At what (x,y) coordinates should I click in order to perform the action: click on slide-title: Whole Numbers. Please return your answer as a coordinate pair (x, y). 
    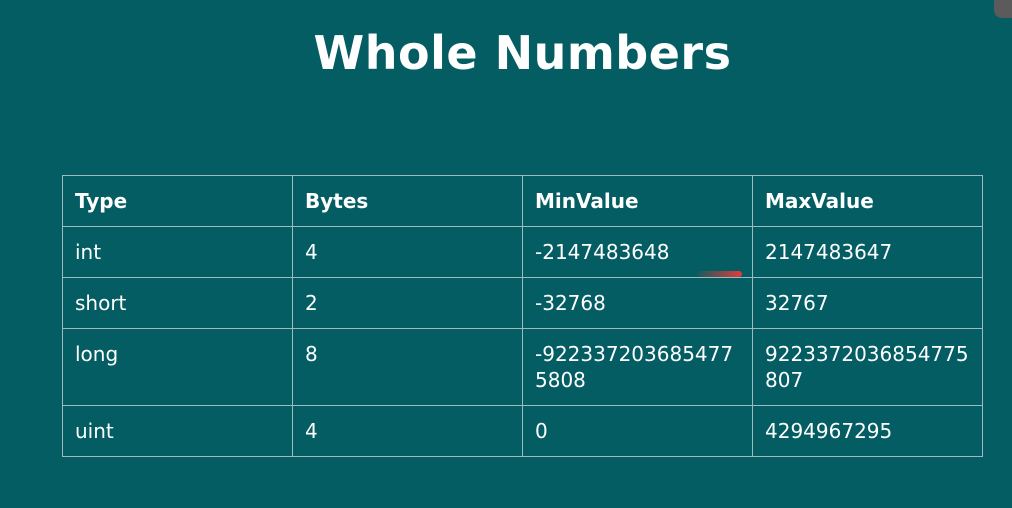
    Looking at the image, I should click on (522, 53).